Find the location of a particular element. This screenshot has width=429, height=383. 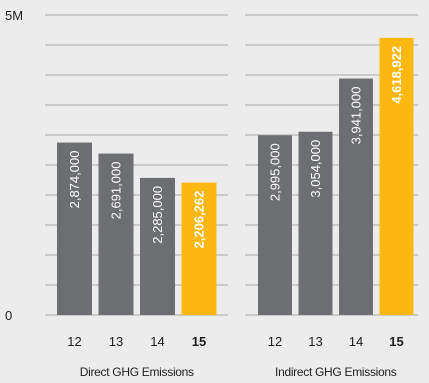

x-tick-label-1-14: 14 is located at coordinates (157, 341).